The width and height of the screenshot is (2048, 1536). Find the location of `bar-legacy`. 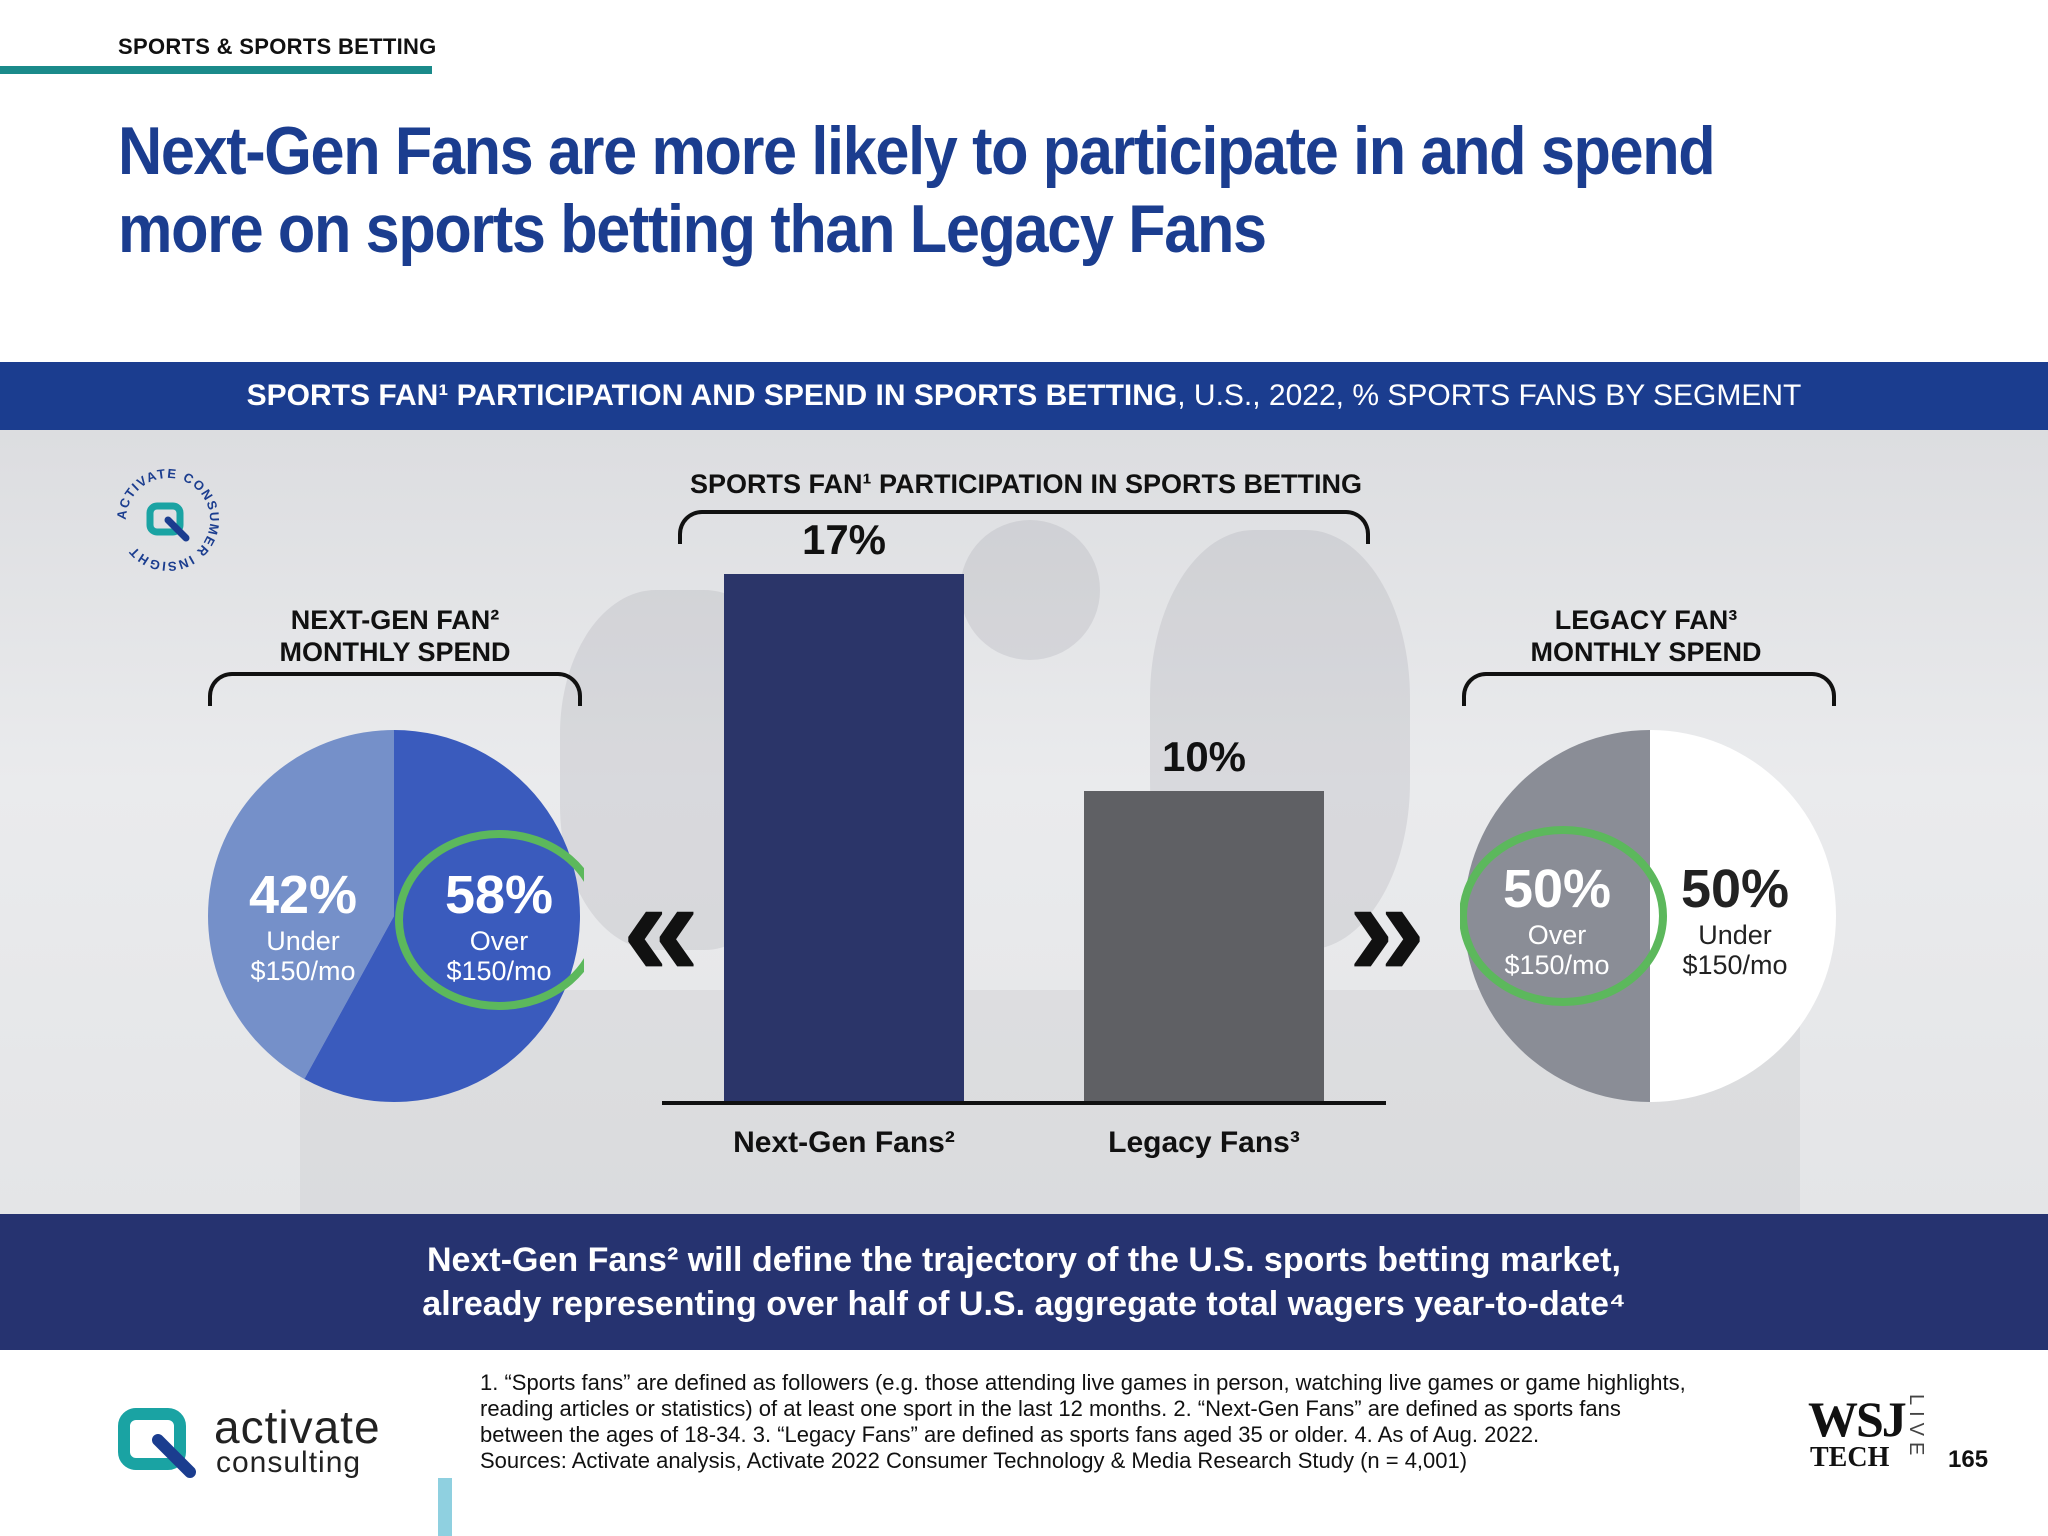

bar-legacy is located at coordinates (1204, 946).